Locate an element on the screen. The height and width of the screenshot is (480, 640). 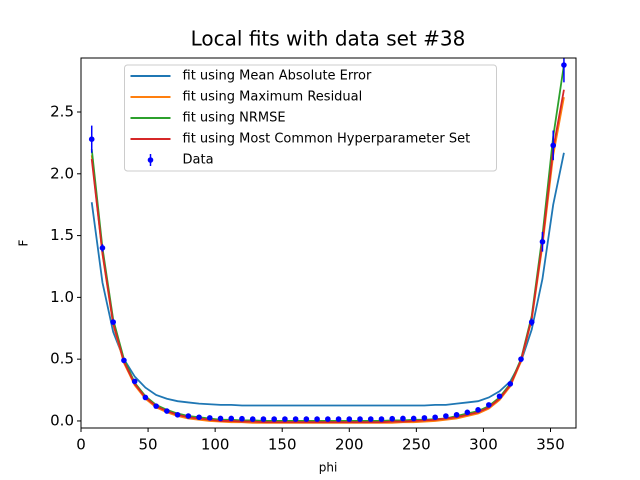
legend-label: Data is located at coordinates (198, 160).